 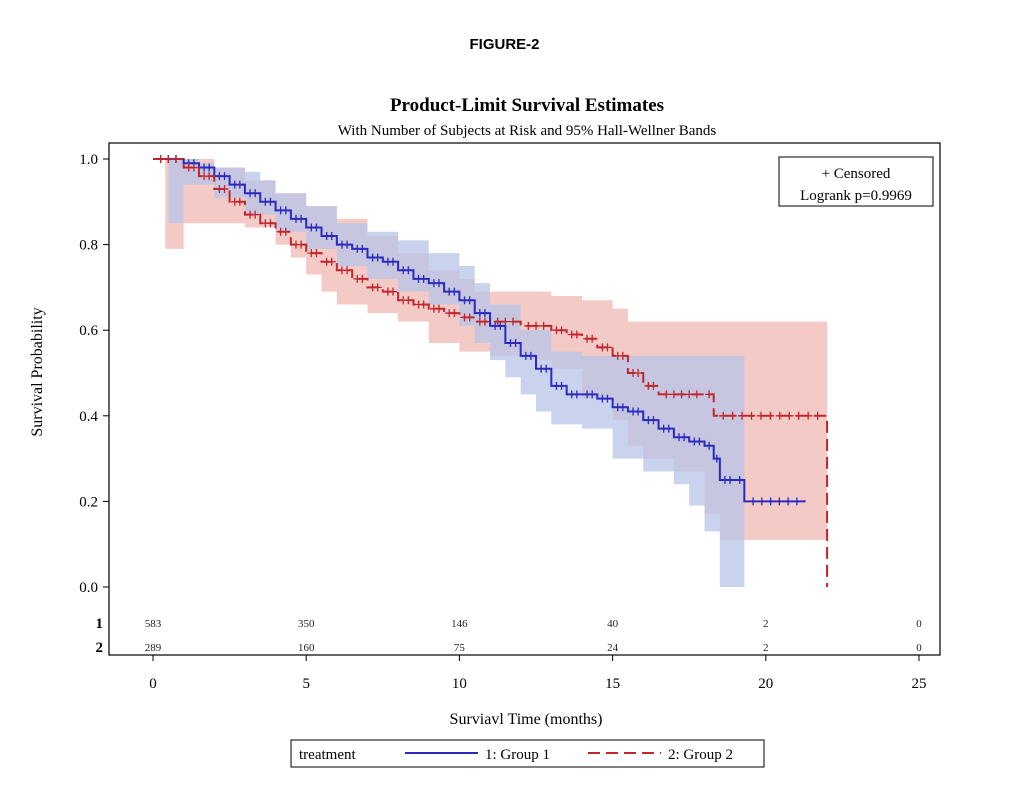 I want to click on y-tick-label: 0.4, so click(x=88, y=417).